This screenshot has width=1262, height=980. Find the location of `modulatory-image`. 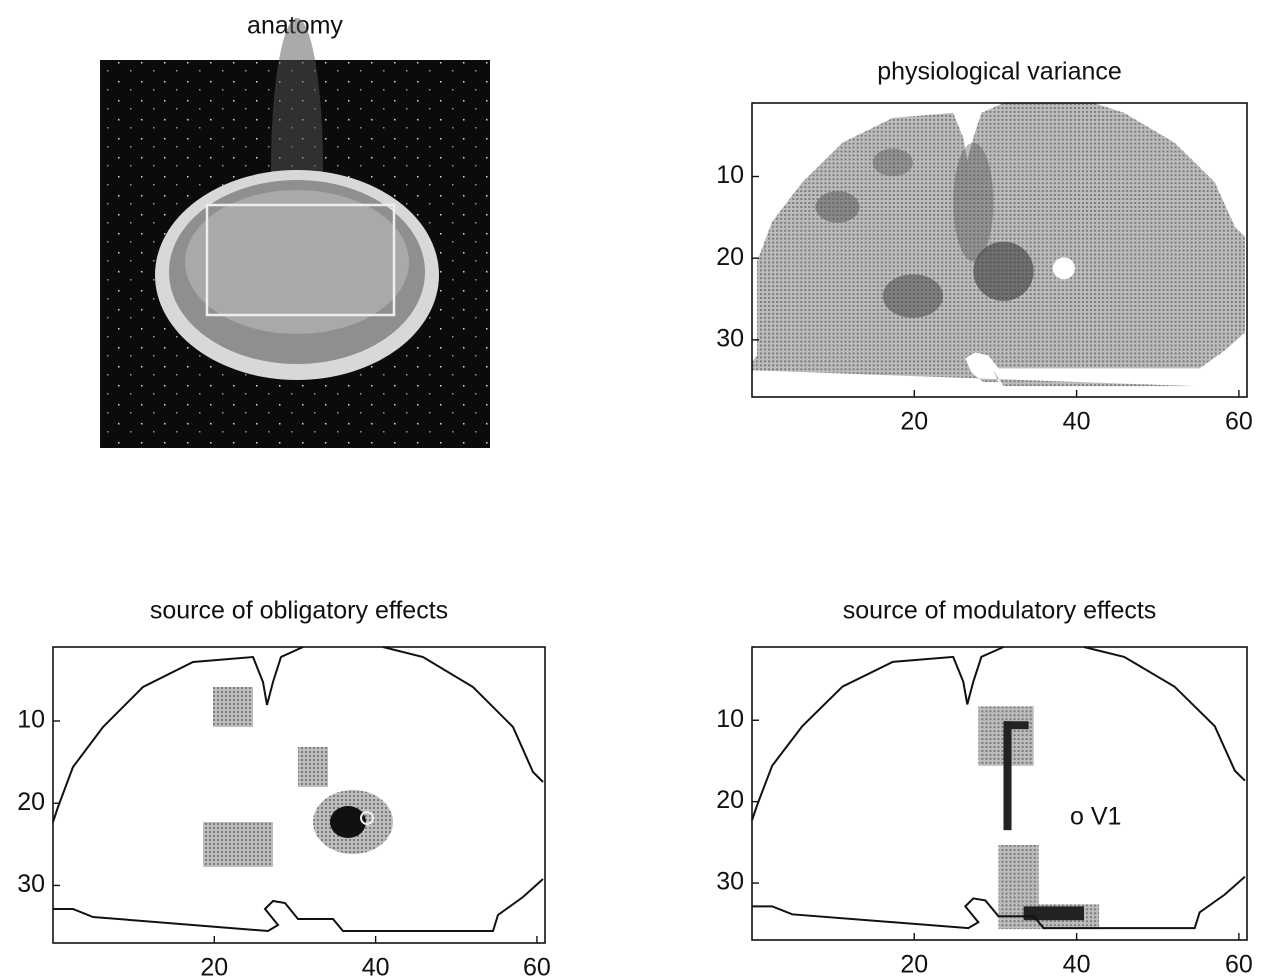

modulatory-image is located at coordinates (998, 787).